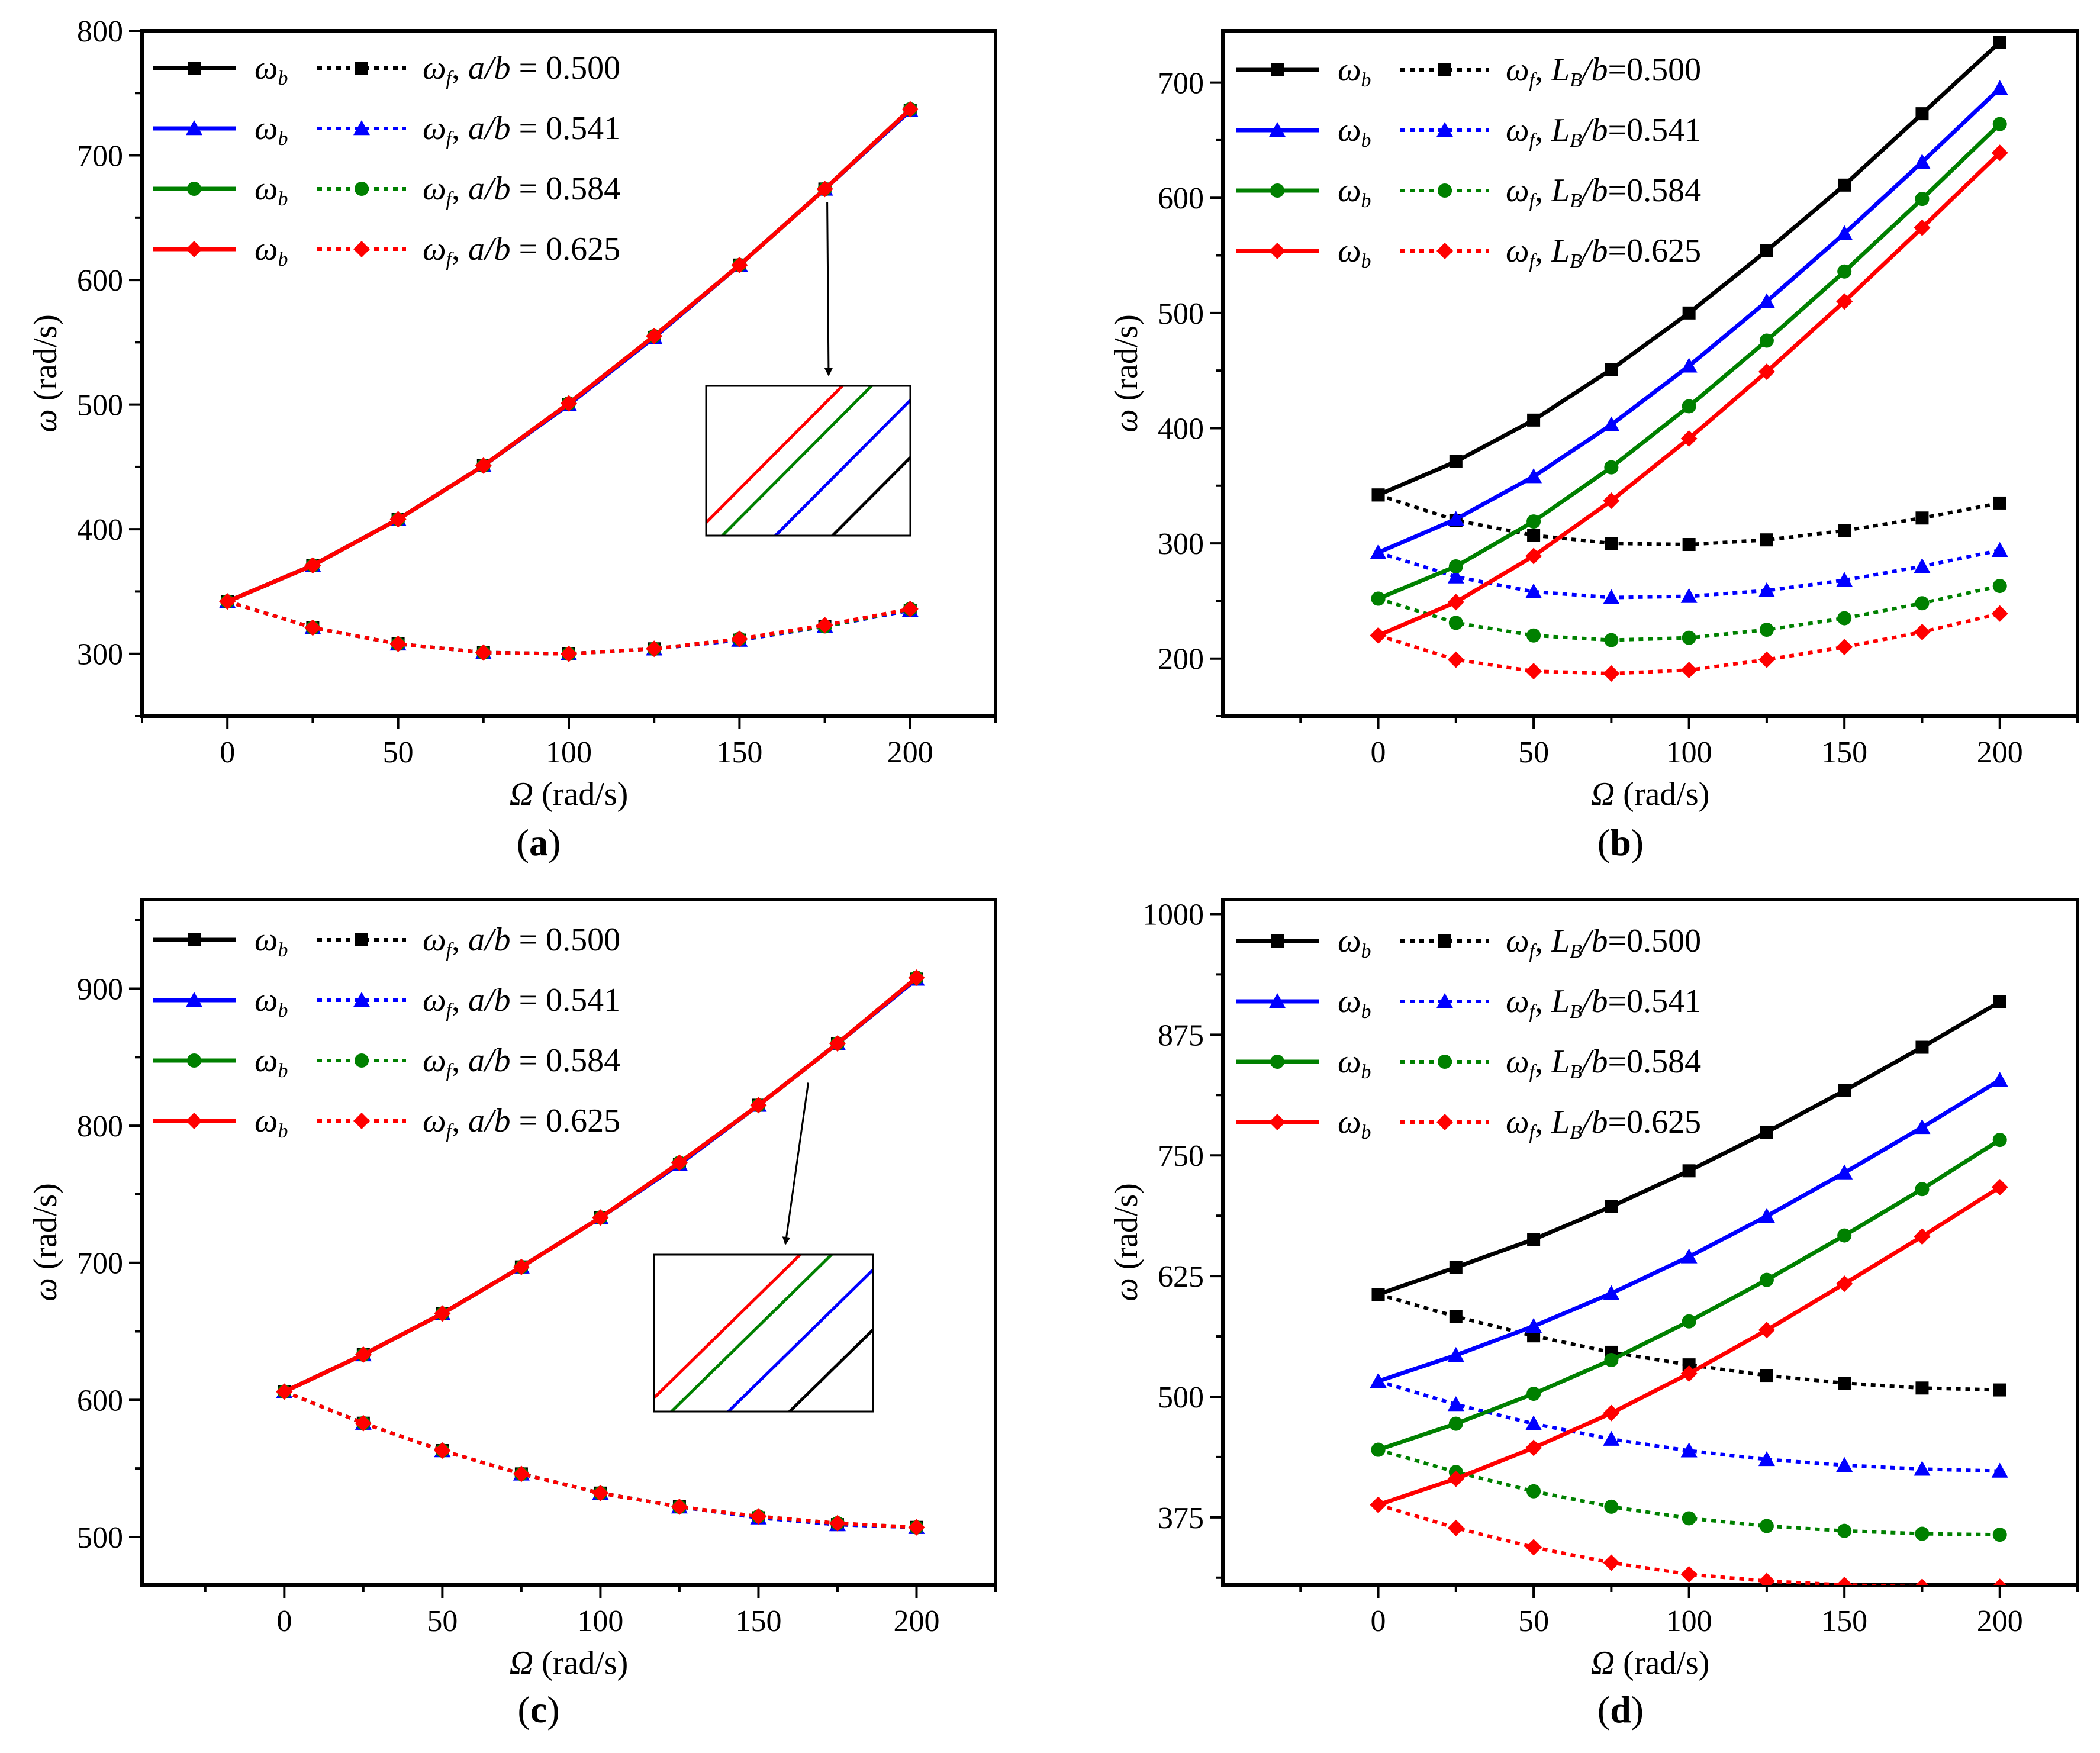  What do you see at coordinates (763, 1333) in the screenshot?
I see `inset-background` at bounding box center [763, 1333].